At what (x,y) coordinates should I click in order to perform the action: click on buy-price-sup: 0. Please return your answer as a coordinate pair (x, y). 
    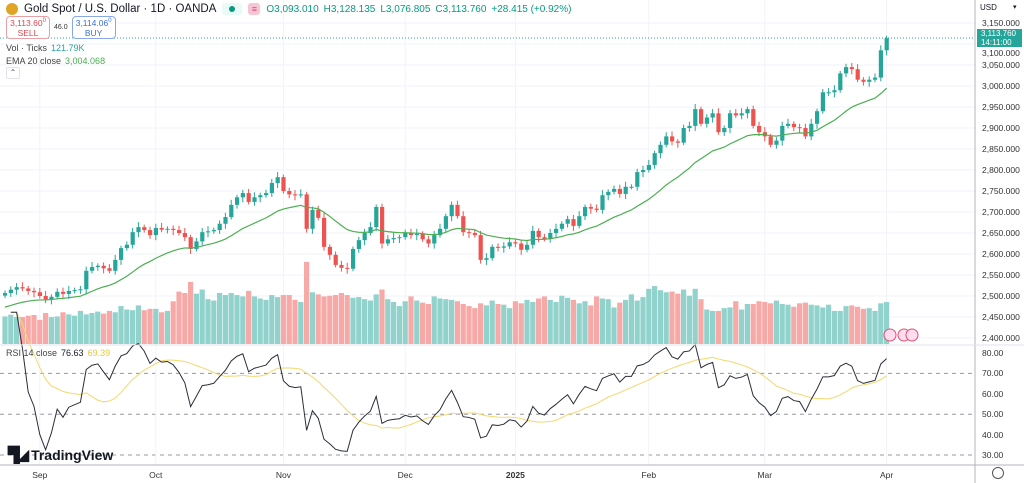
    Looking at the image, I should click on (110, 21).